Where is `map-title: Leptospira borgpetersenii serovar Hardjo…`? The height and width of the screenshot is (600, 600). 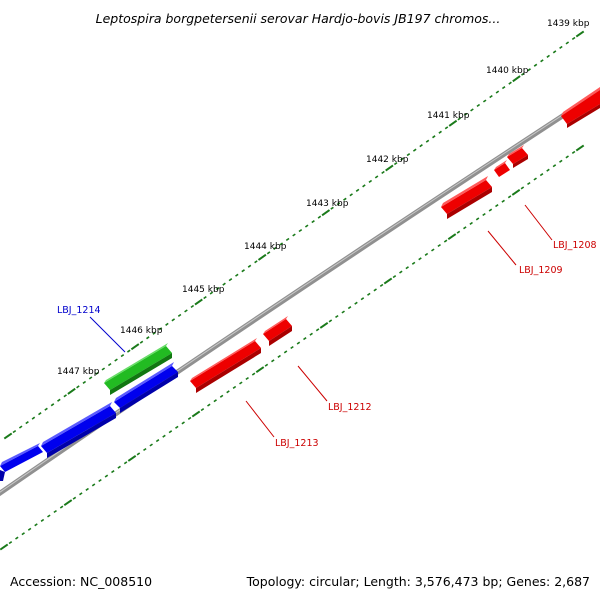 map-title: Leptospira borgpetersenii serovar Hardjo… is located at coordinates (298, 18).